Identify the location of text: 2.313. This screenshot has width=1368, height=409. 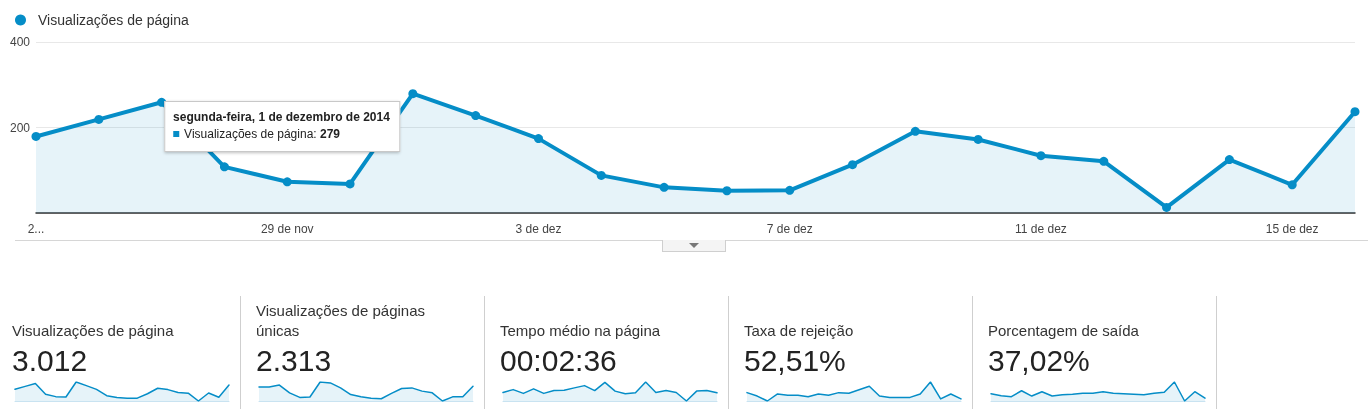
(294, 360).